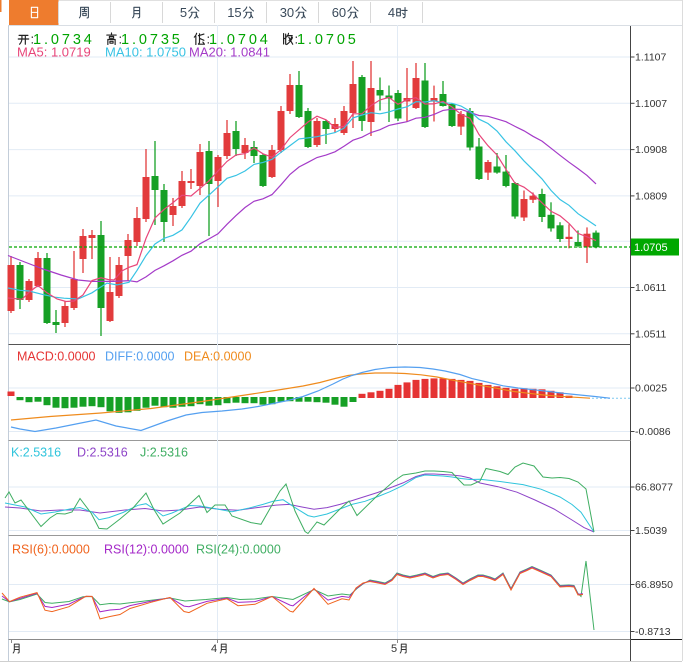 The image size is (693, 669). I want to click on svg-text: RSI(24):0.0000, so click(238, 550).